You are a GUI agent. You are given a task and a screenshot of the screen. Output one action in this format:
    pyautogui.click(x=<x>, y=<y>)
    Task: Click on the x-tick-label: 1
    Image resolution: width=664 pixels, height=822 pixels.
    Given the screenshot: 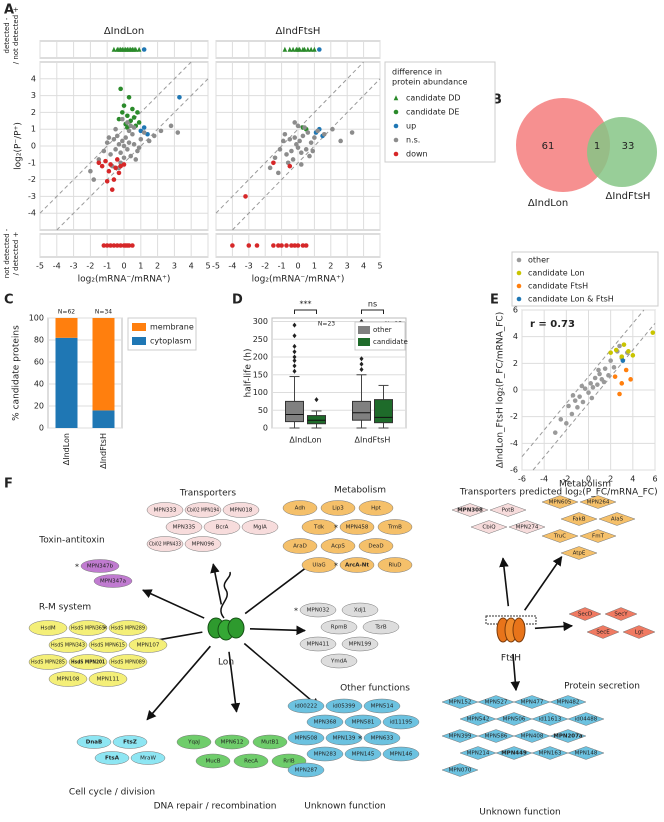 What is the action you would take?
    pyautogui.click(x=140, y=266)
    